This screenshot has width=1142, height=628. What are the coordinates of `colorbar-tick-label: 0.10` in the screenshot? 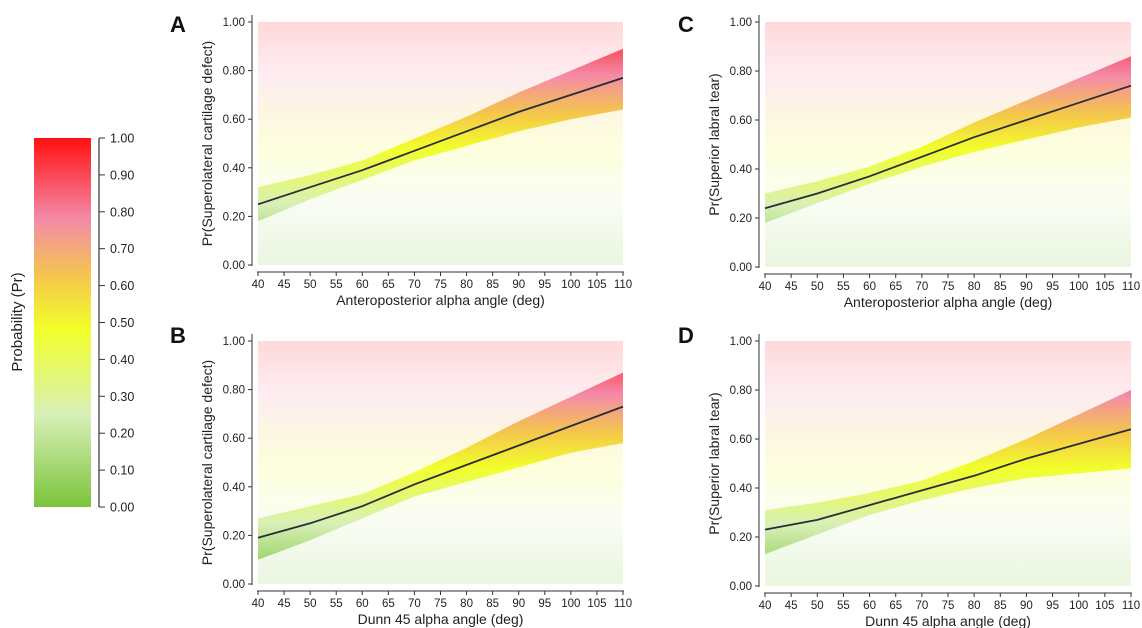 It's located at (122, 471).